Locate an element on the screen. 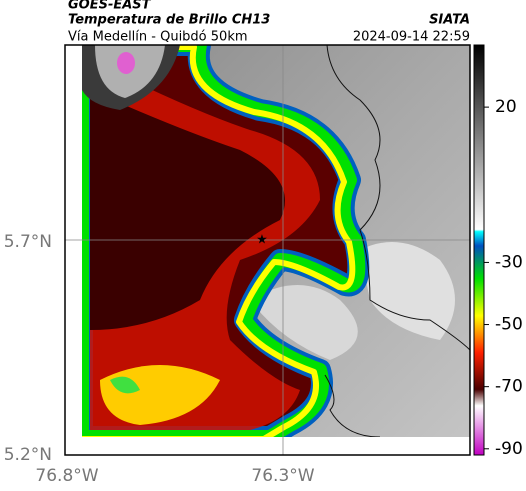  product: Temperatura de Brillo CH13 is located at coordinates (169, 20).